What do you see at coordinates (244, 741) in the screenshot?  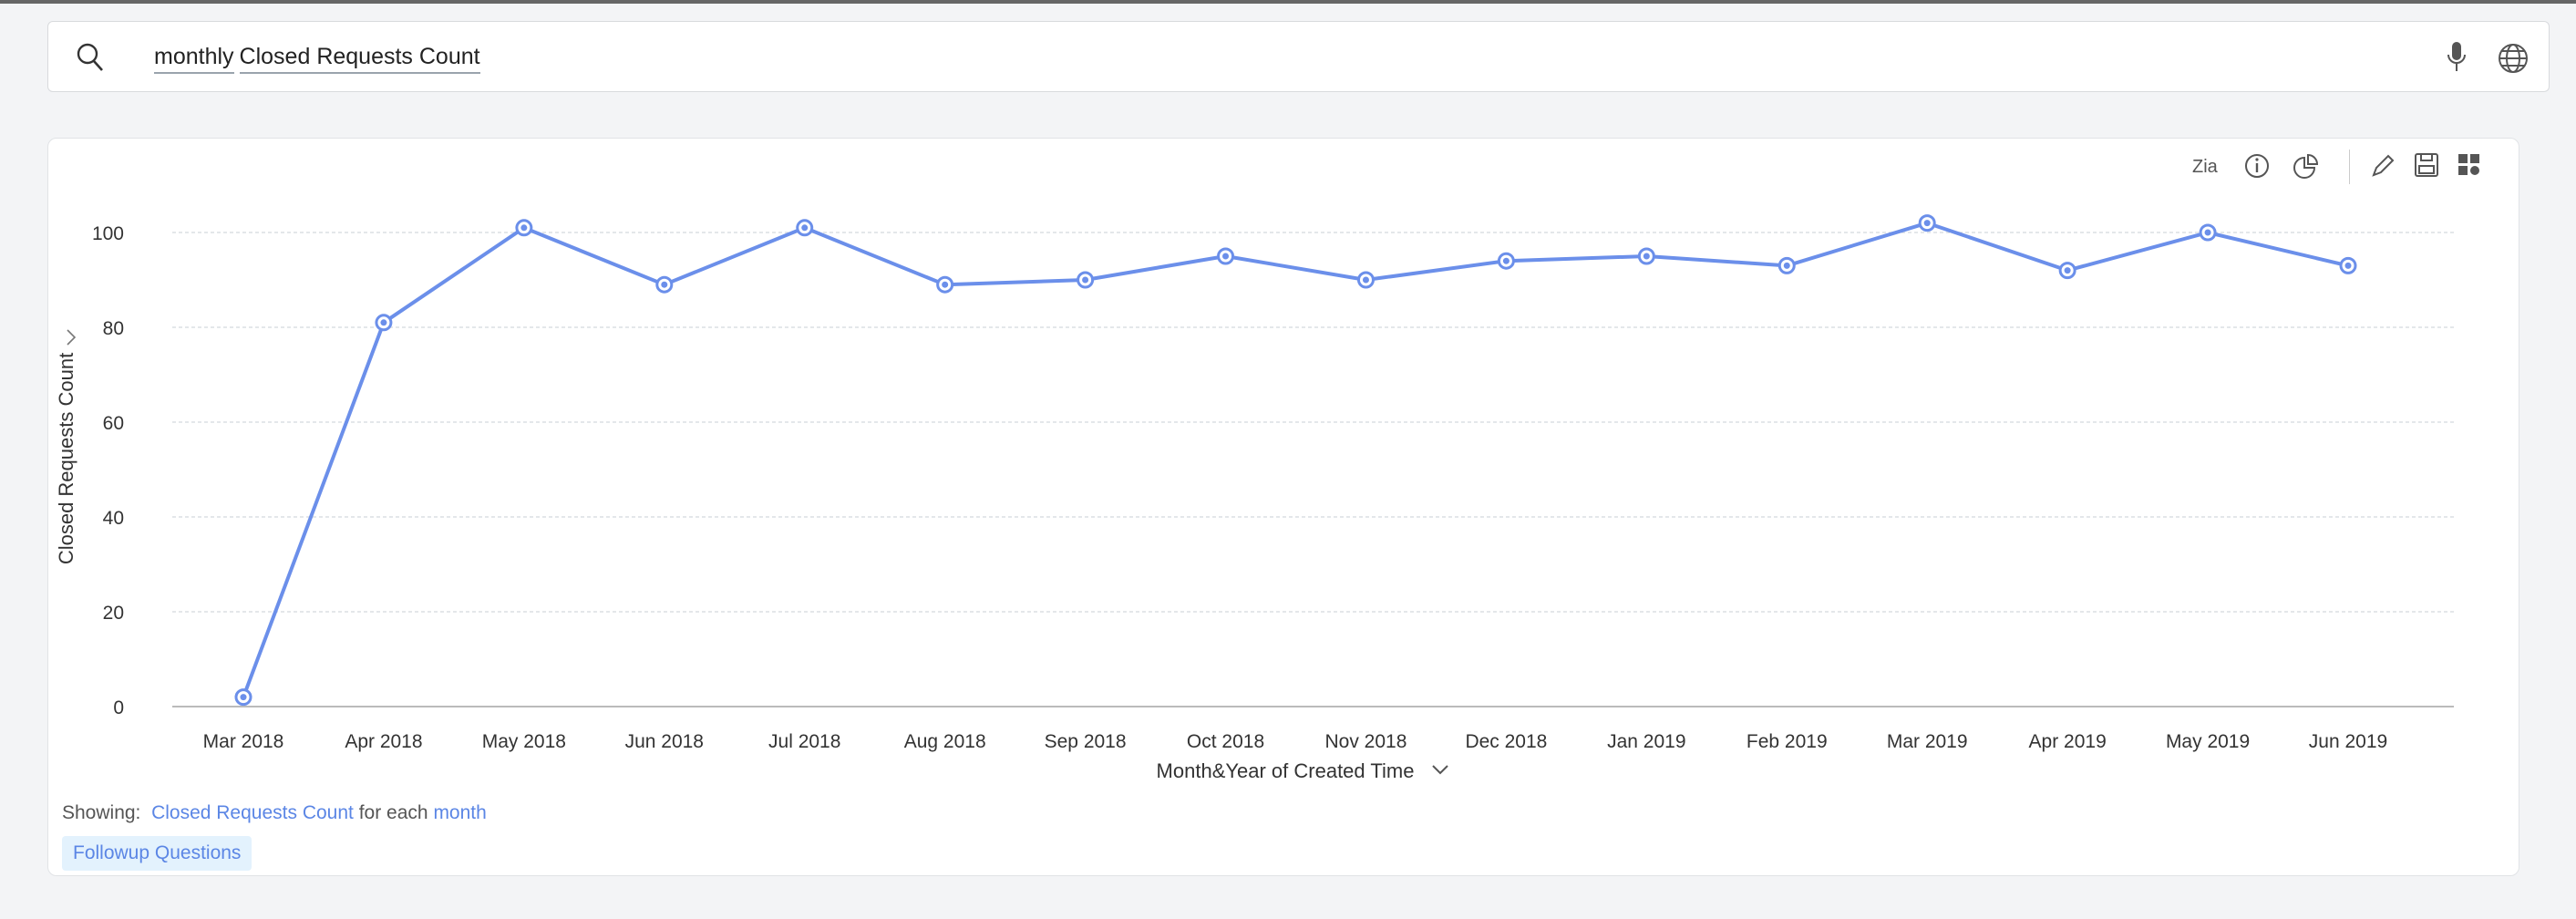 I see `x-tick-label: Mar 2018` at bounding box center [244, 741].